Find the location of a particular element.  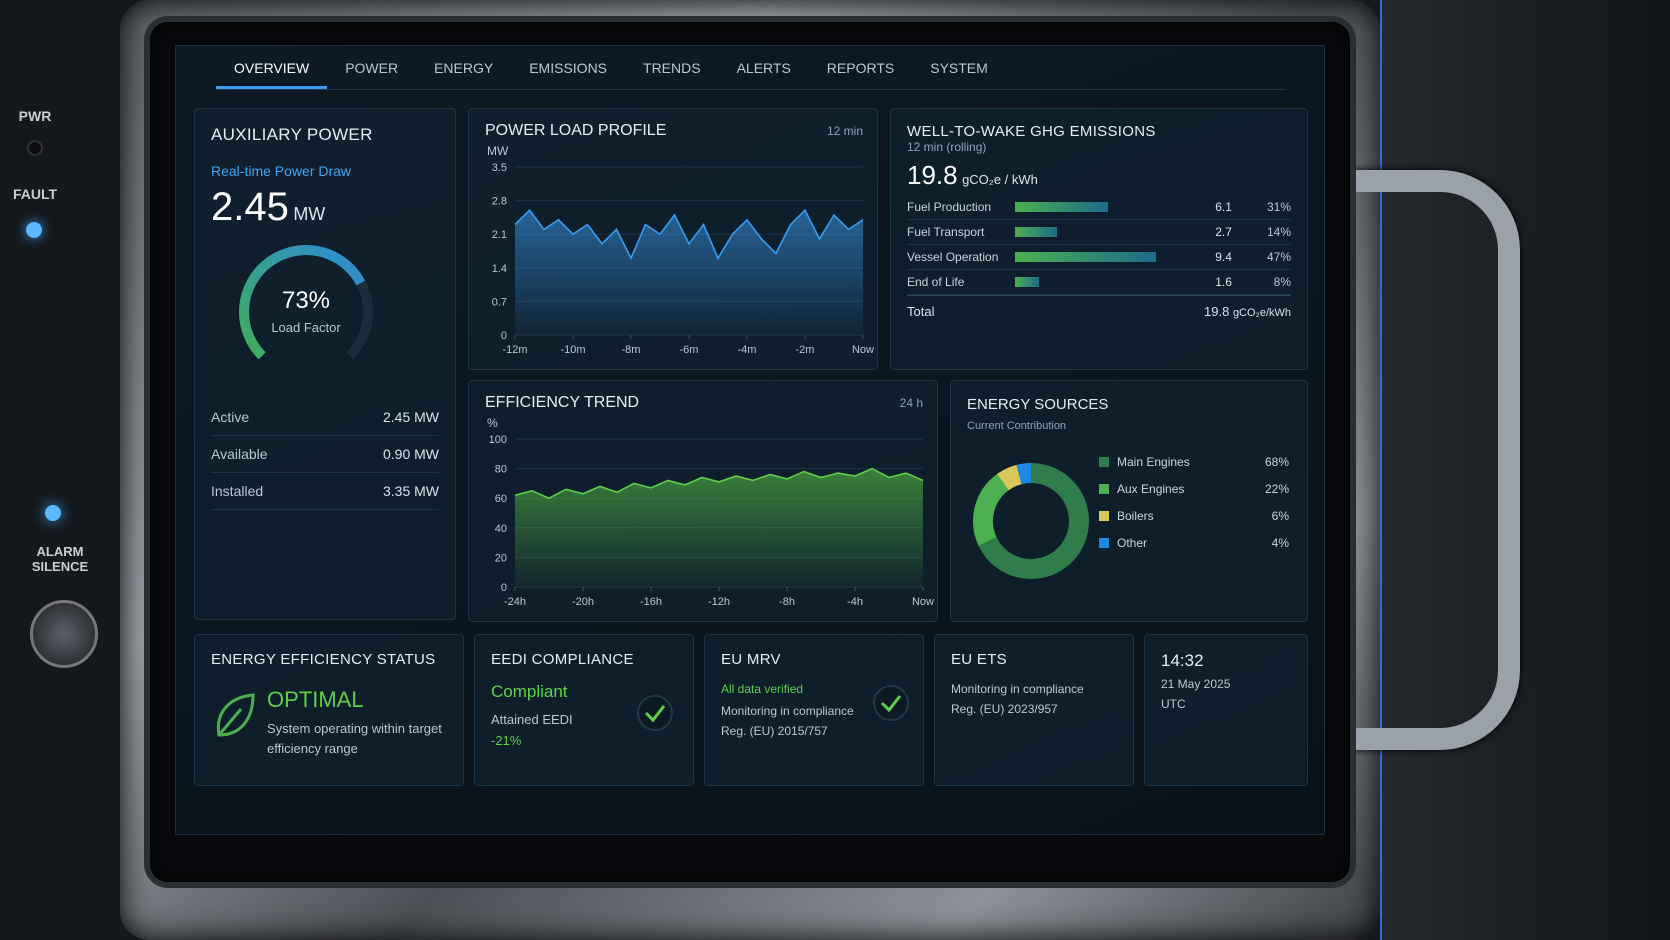

x-tick-label: -20h is located at coordinates (583, 602).